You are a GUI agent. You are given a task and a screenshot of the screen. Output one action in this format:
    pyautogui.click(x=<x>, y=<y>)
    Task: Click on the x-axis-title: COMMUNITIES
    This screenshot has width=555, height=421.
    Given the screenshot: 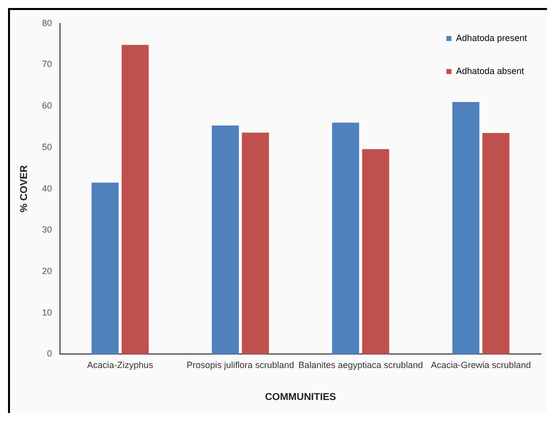 What is the action you would take?
    pyautogui.click(x=300, y=397)
    